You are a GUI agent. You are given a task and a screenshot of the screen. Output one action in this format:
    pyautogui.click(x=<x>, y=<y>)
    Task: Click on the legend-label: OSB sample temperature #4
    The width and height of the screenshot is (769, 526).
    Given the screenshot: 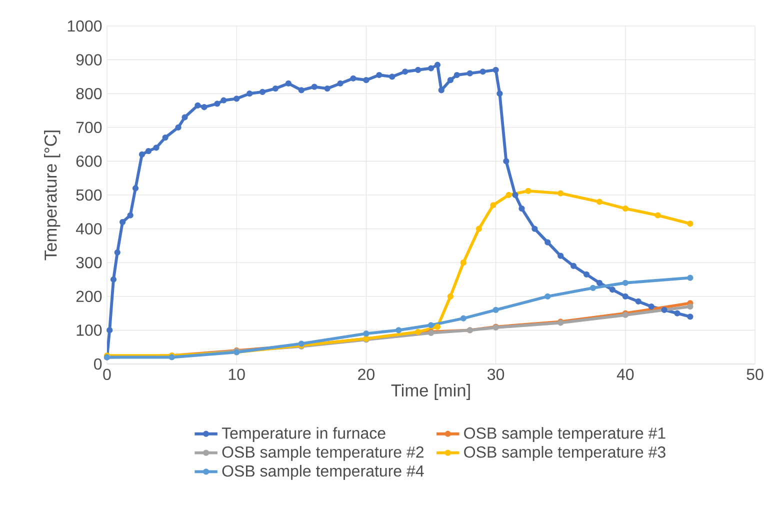 What is the action you would take?
    pyautogui.click(x=323, y=472)
    